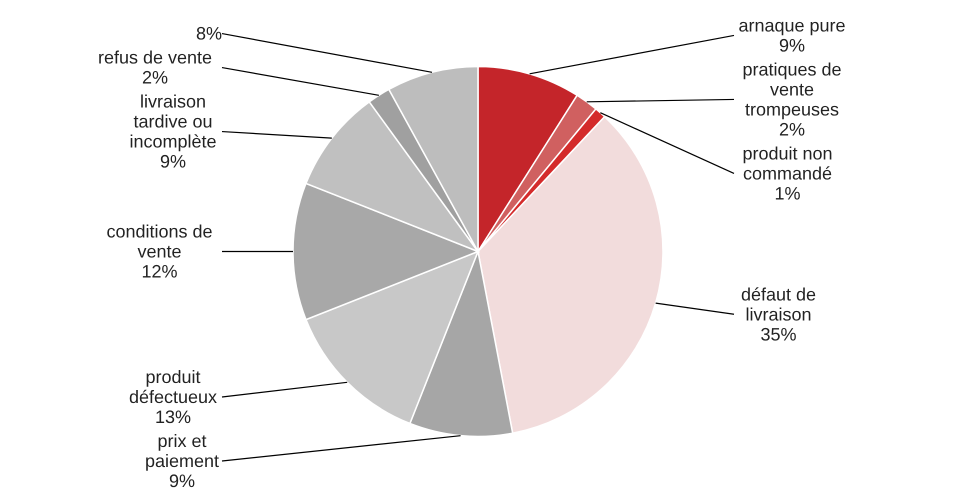 Image resolution: width=962 pixels, height=503 pixels. I want to click on data-label: 12%, so click(159, 272).